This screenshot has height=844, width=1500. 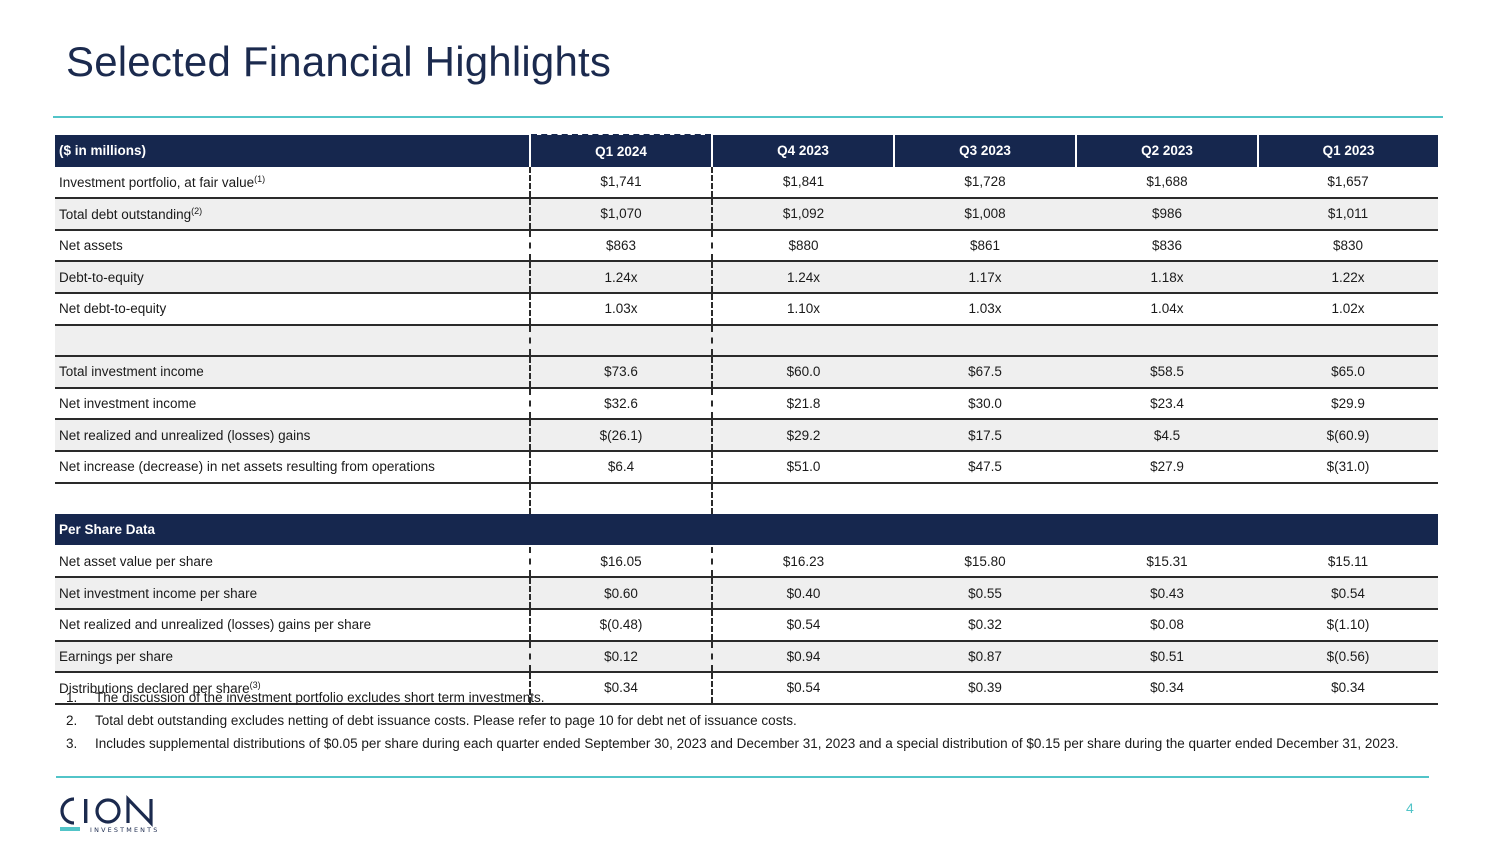 What do you see at coordinates (1348, 277) in the screenshot?
I see `table-cell: 1.22x` at bounding box center [1348, 277].